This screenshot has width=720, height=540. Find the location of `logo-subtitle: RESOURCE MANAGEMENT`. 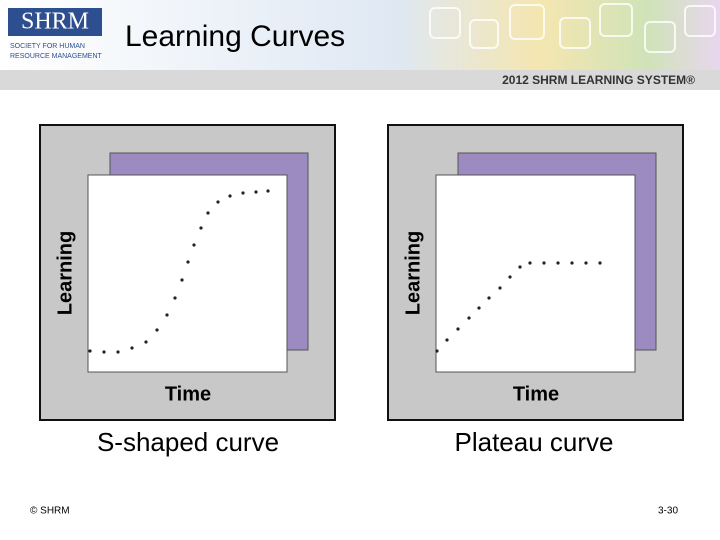

logo-subtitle: RESOURCE MANAGEMENT is located at coordinates (56, 56).